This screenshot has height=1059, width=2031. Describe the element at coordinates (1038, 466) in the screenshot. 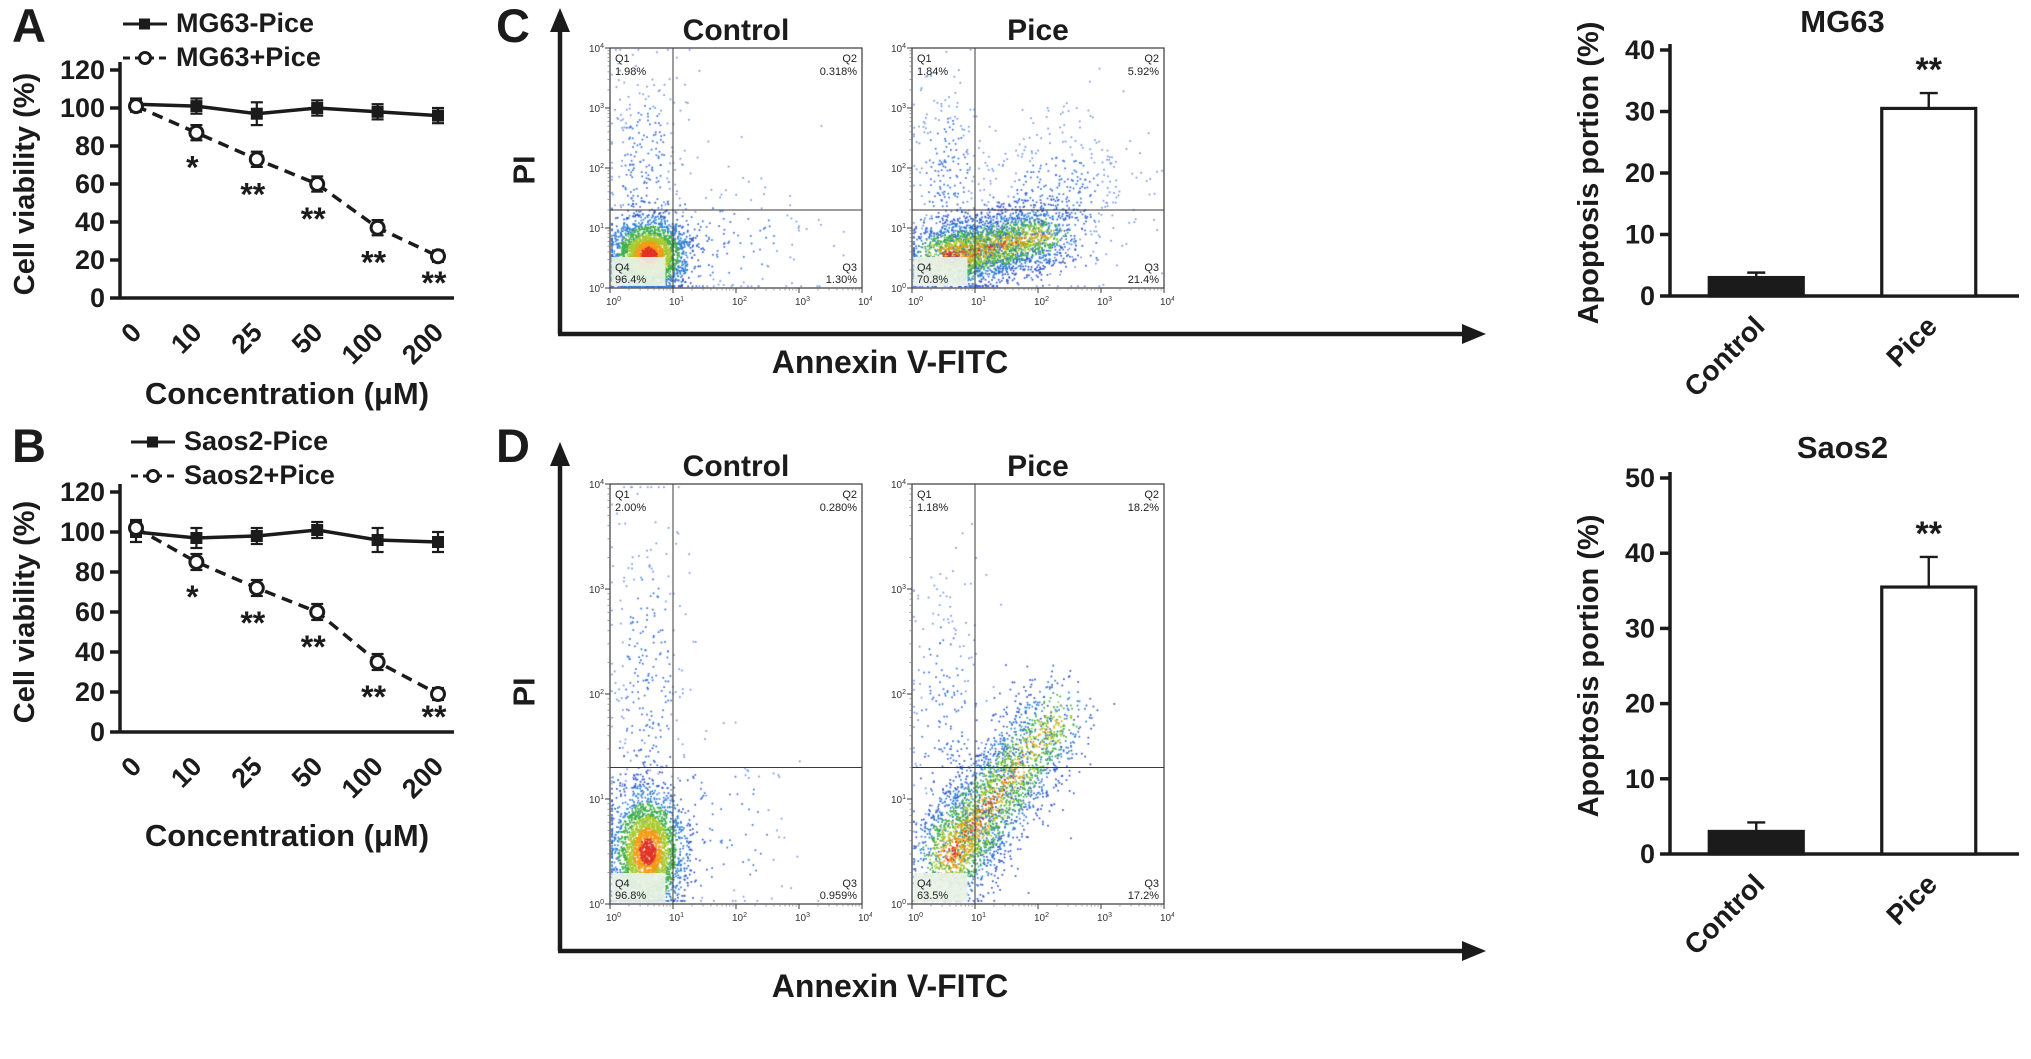

I see `flow-plot-title: Pice` at that location.